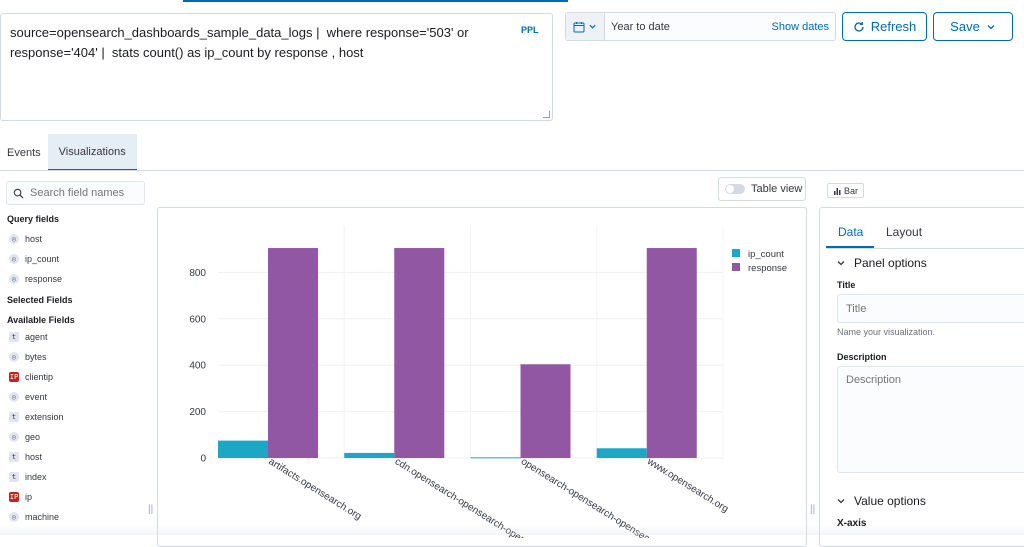  What do you see at coordinates (29, 497) in the screenshot?
I see `field-name: ip` at bounding box center [29, 497].